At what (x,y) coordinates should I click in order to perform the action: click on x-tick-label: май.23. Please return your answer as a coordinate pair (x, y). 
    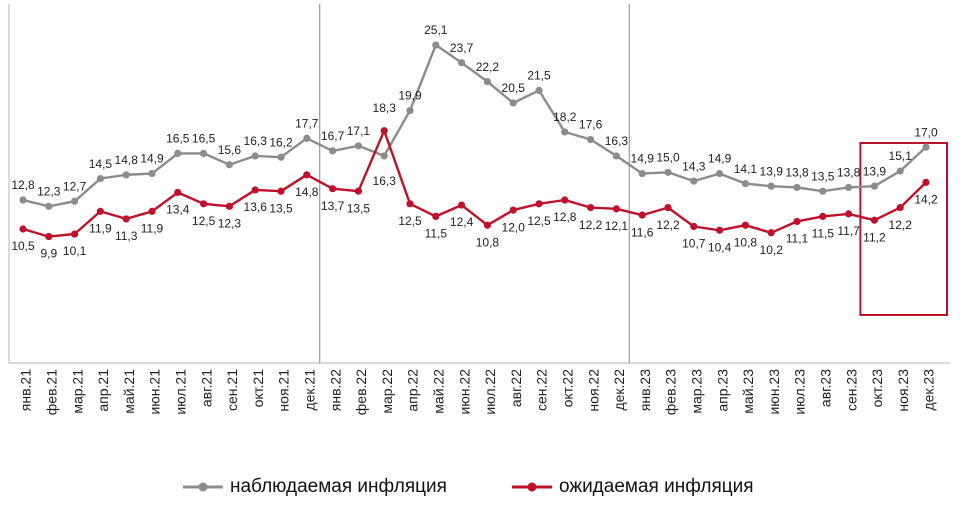
    Looking at the image, I should click on (748, 391).